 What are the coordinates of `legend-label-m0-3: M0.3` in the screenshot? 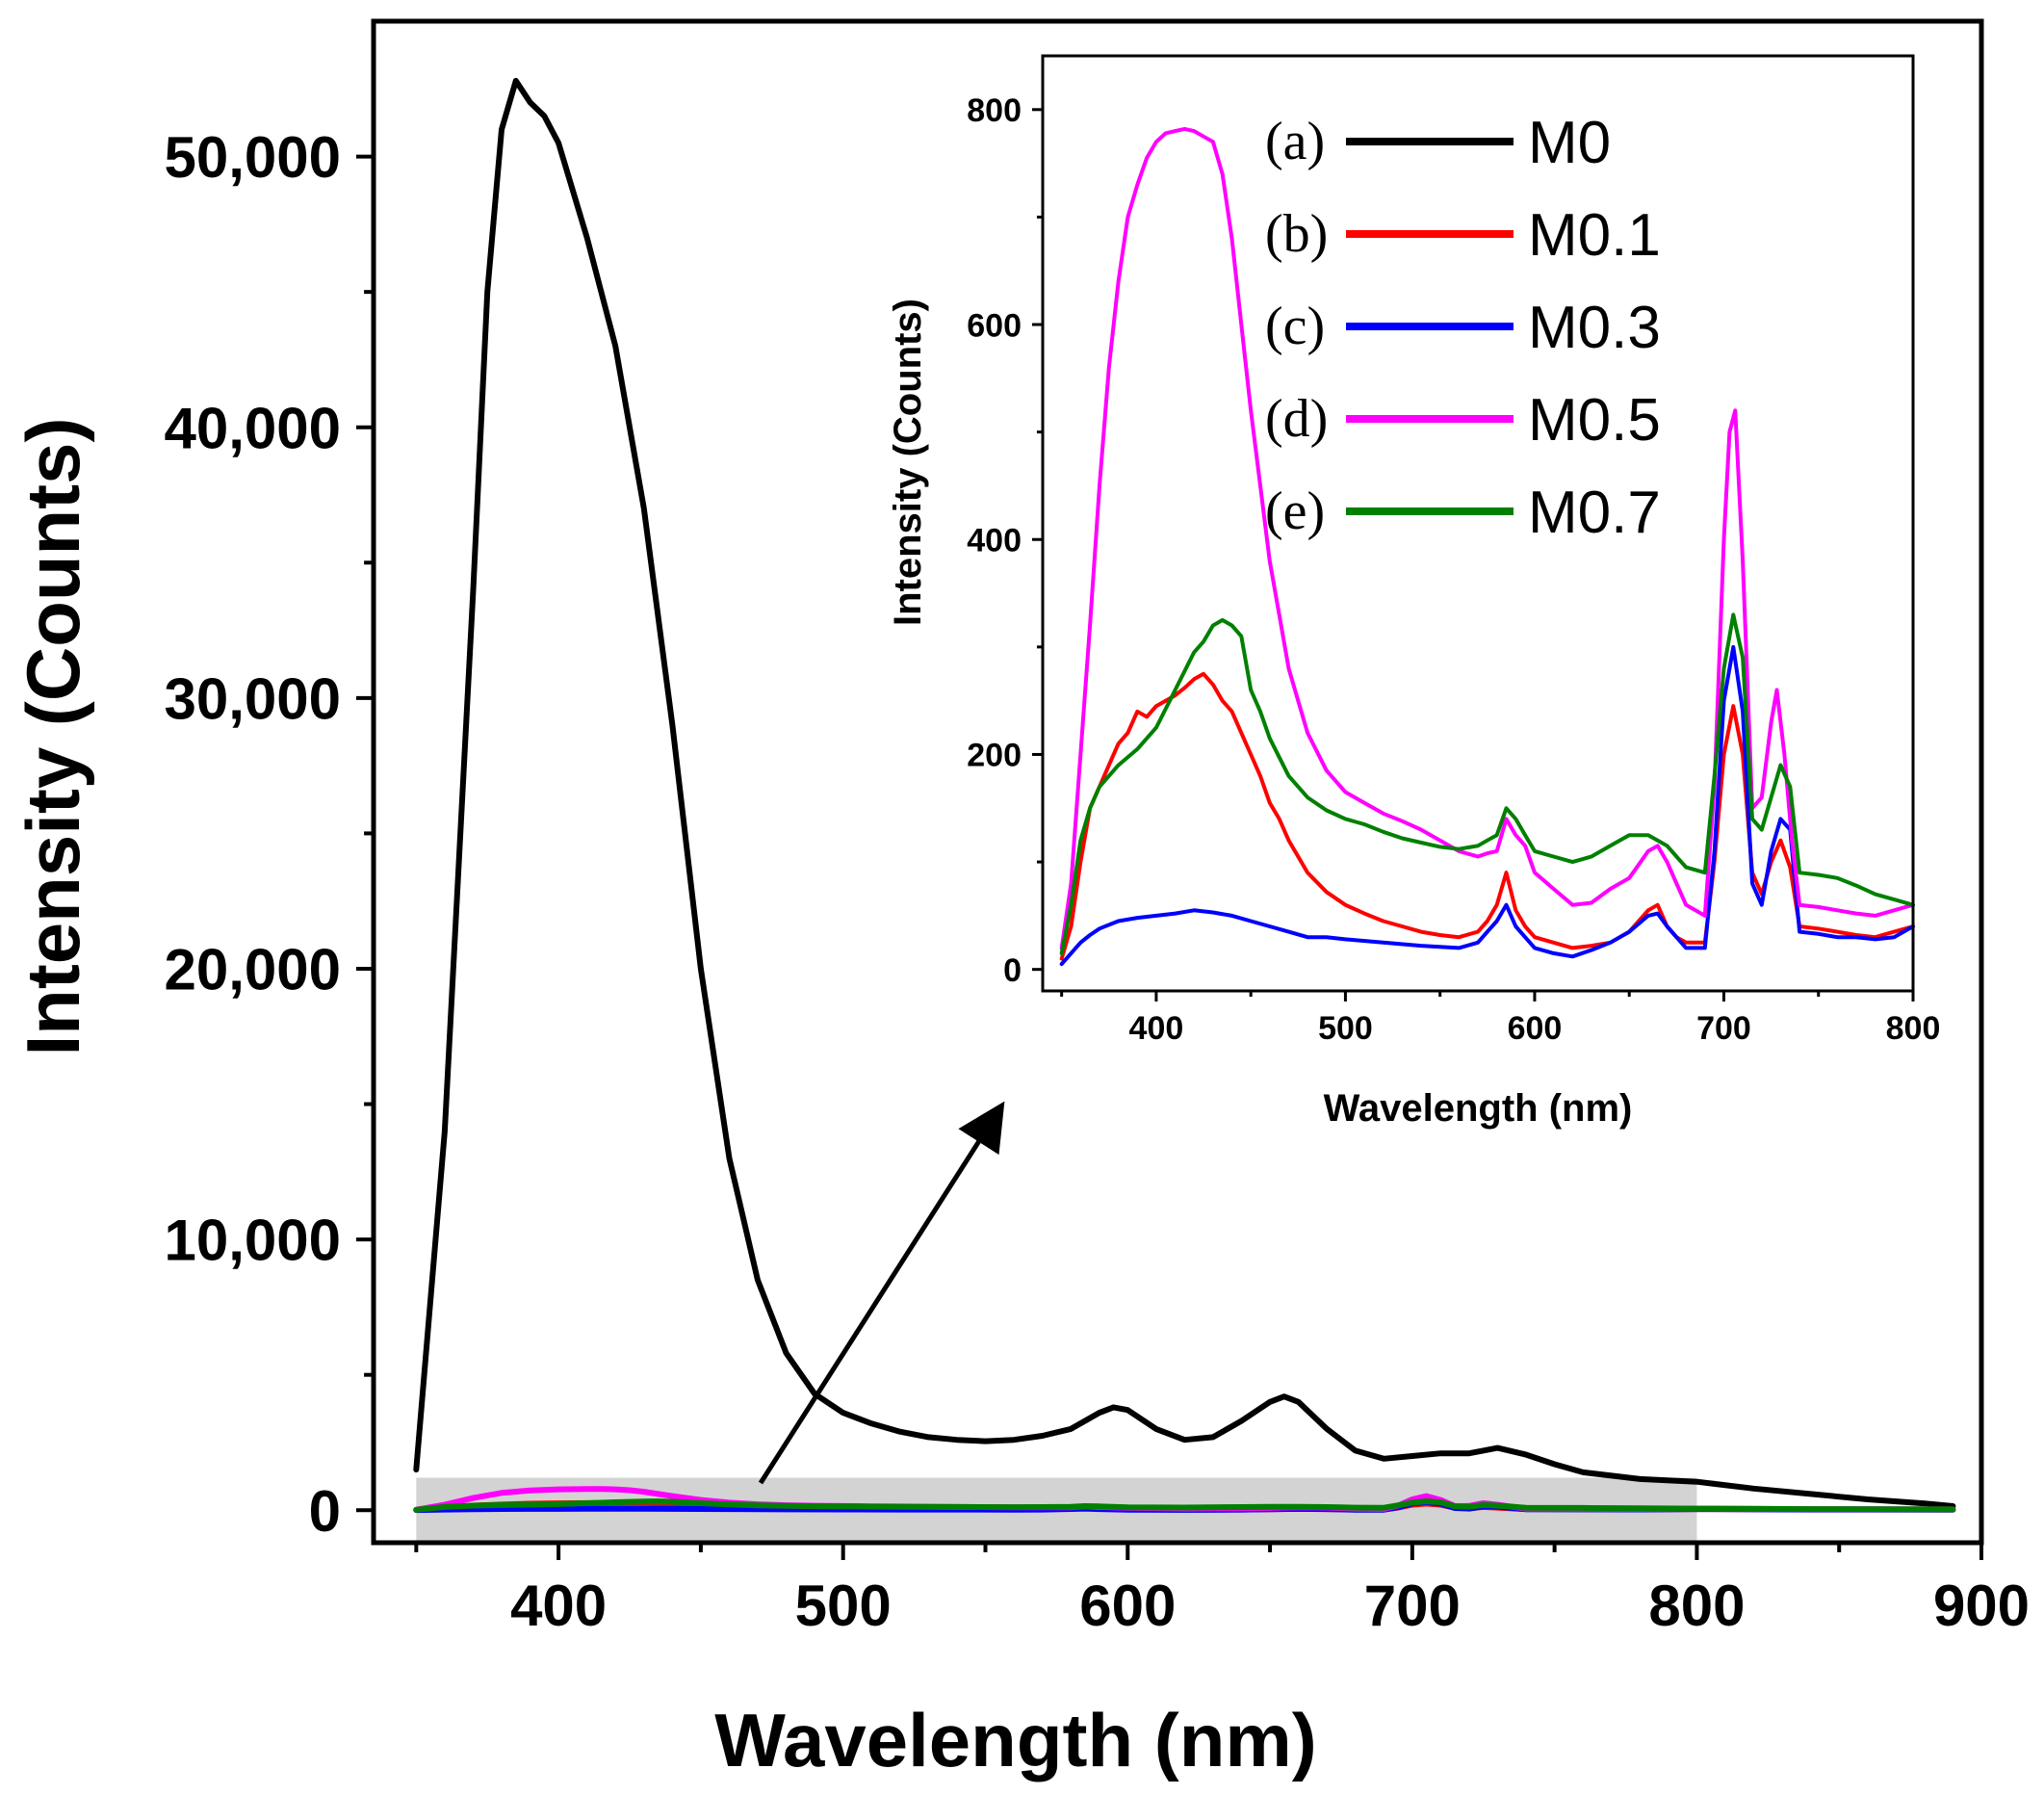 It's located at (1594, 328).